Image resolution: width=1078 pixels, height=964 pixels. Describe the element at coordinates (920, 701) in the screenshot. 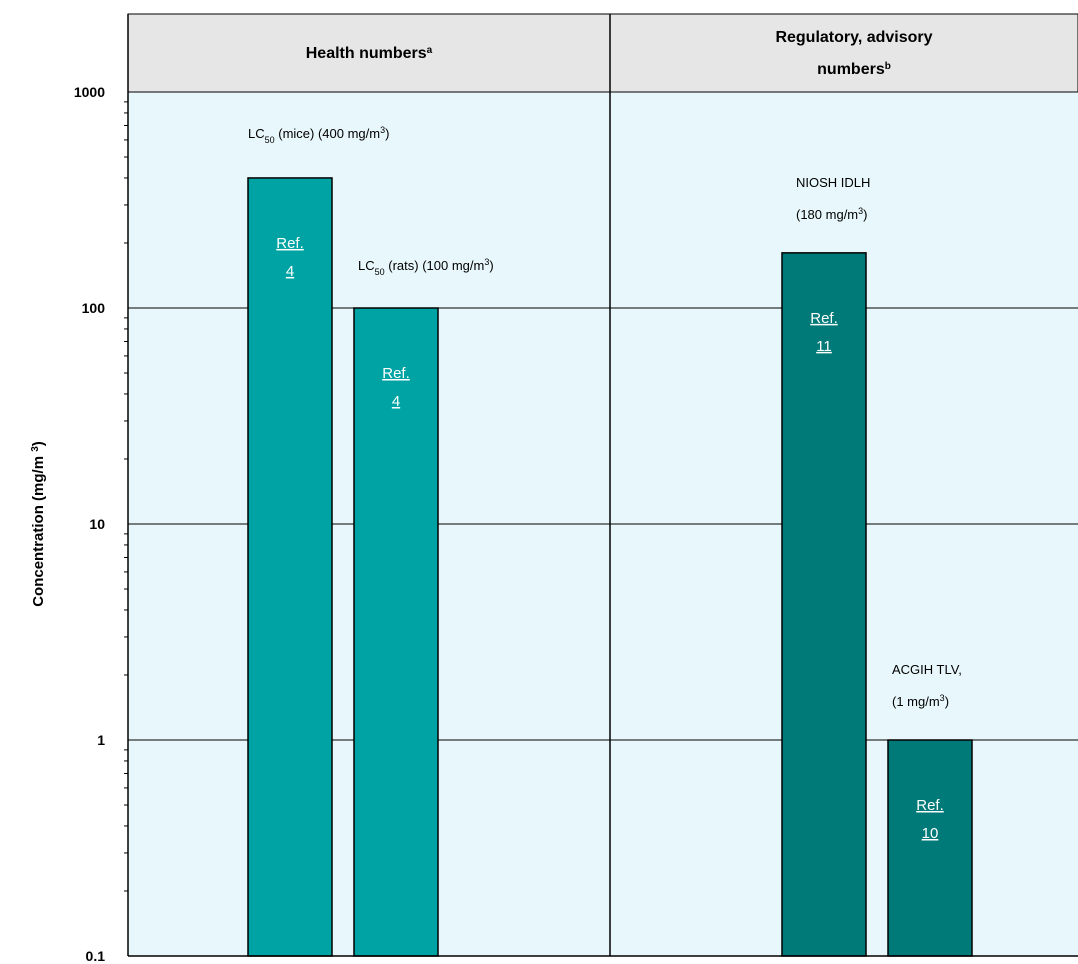

I see `bar-annotation-line2: (1 mg/m3)` at that location.